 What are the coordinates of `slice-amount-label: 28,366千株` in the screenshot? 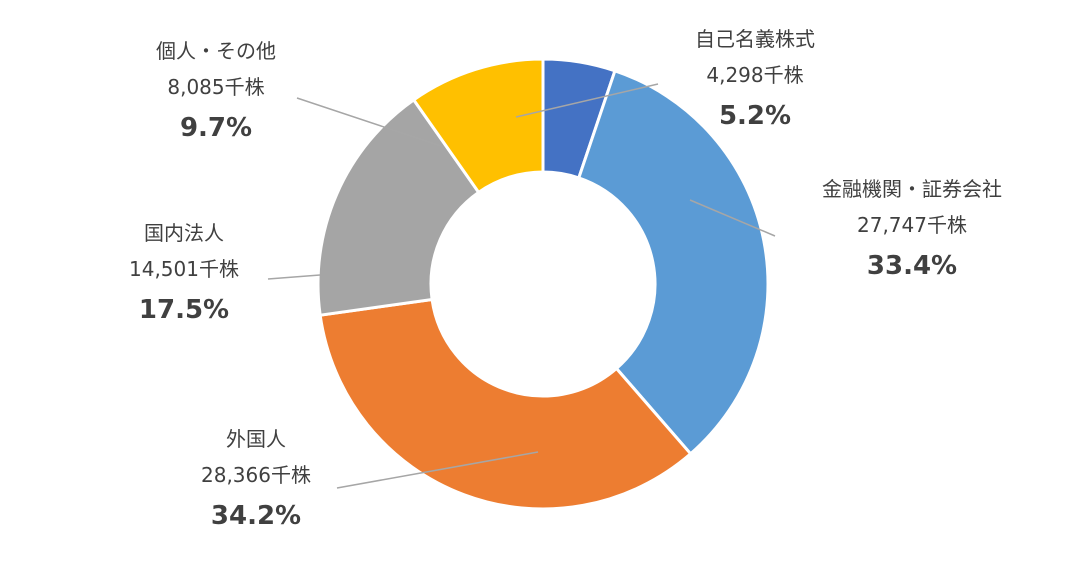 It's located at (256, 475).